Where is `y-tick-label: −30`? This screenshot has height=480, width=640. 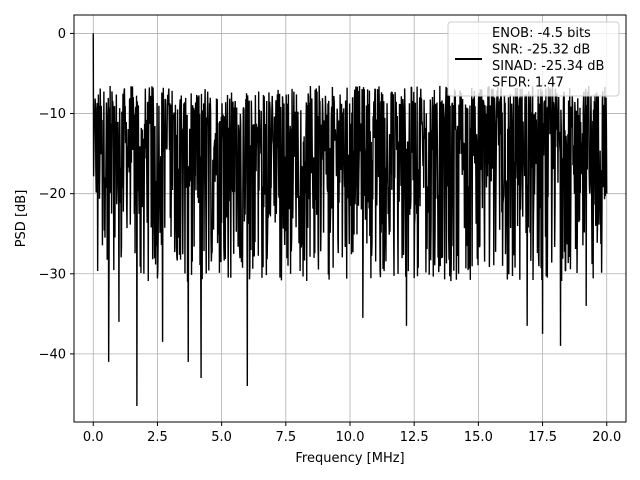 y-tick-label: −30 is located at coordinates (52, 274).